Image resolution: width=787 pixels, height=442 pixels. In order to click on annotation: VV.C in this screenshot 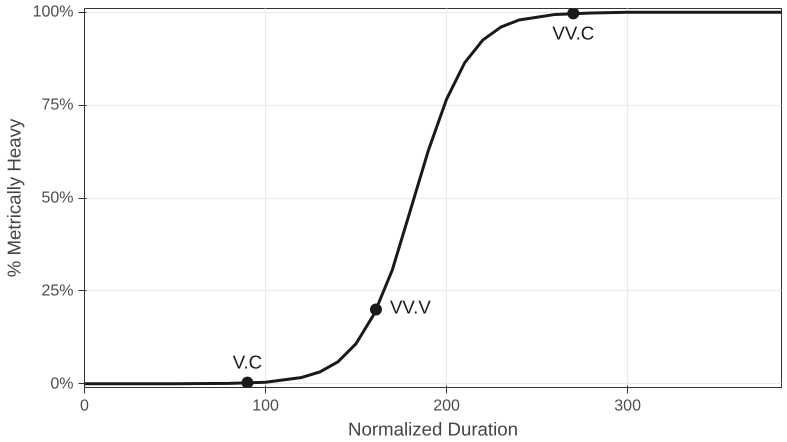, I will do `click(573, 33)`.